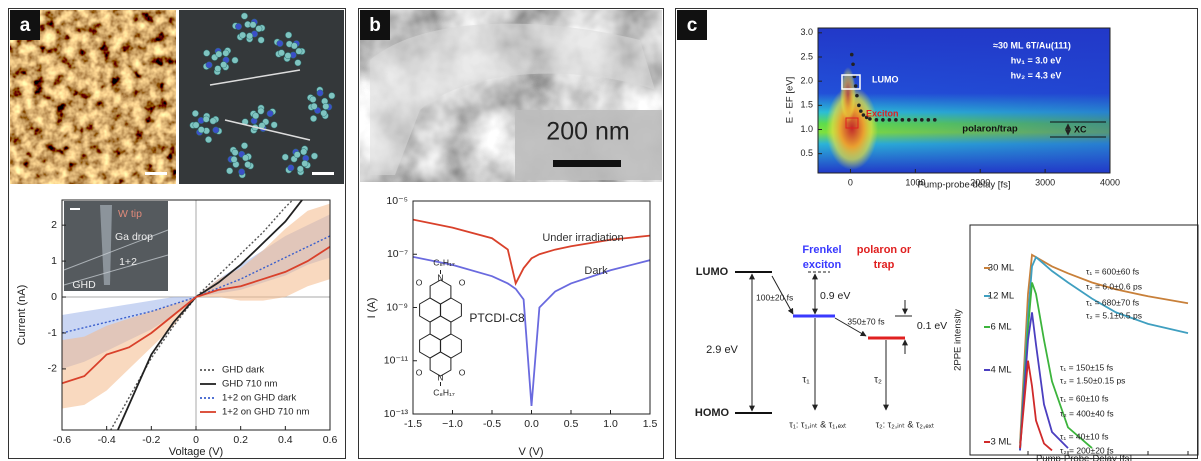  What do you see at coordinates (128, 262) in the screenshot?
I see `inset-label: 1+2` at bounding box center [128, 262].